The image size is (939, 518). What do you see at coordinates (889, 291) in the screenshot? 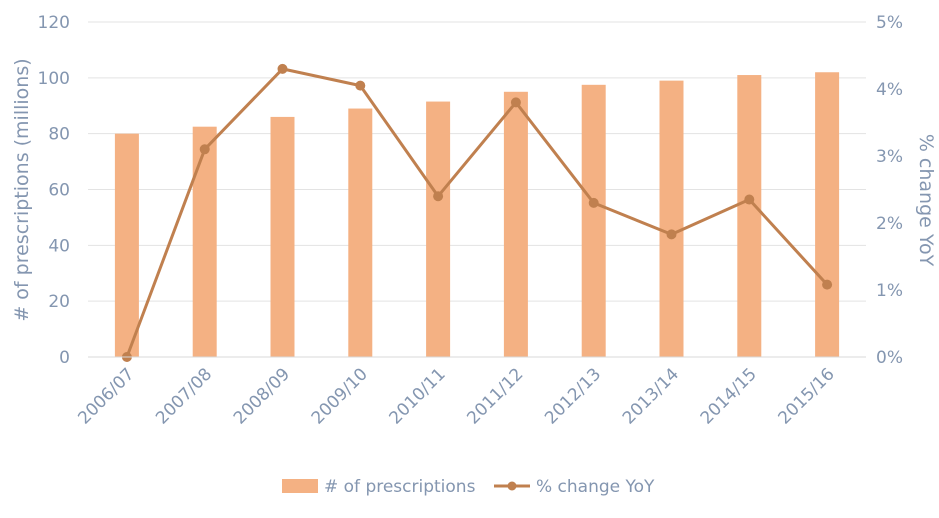
I see `y2-tick-label: 1%` at bounding box center [889, 291].